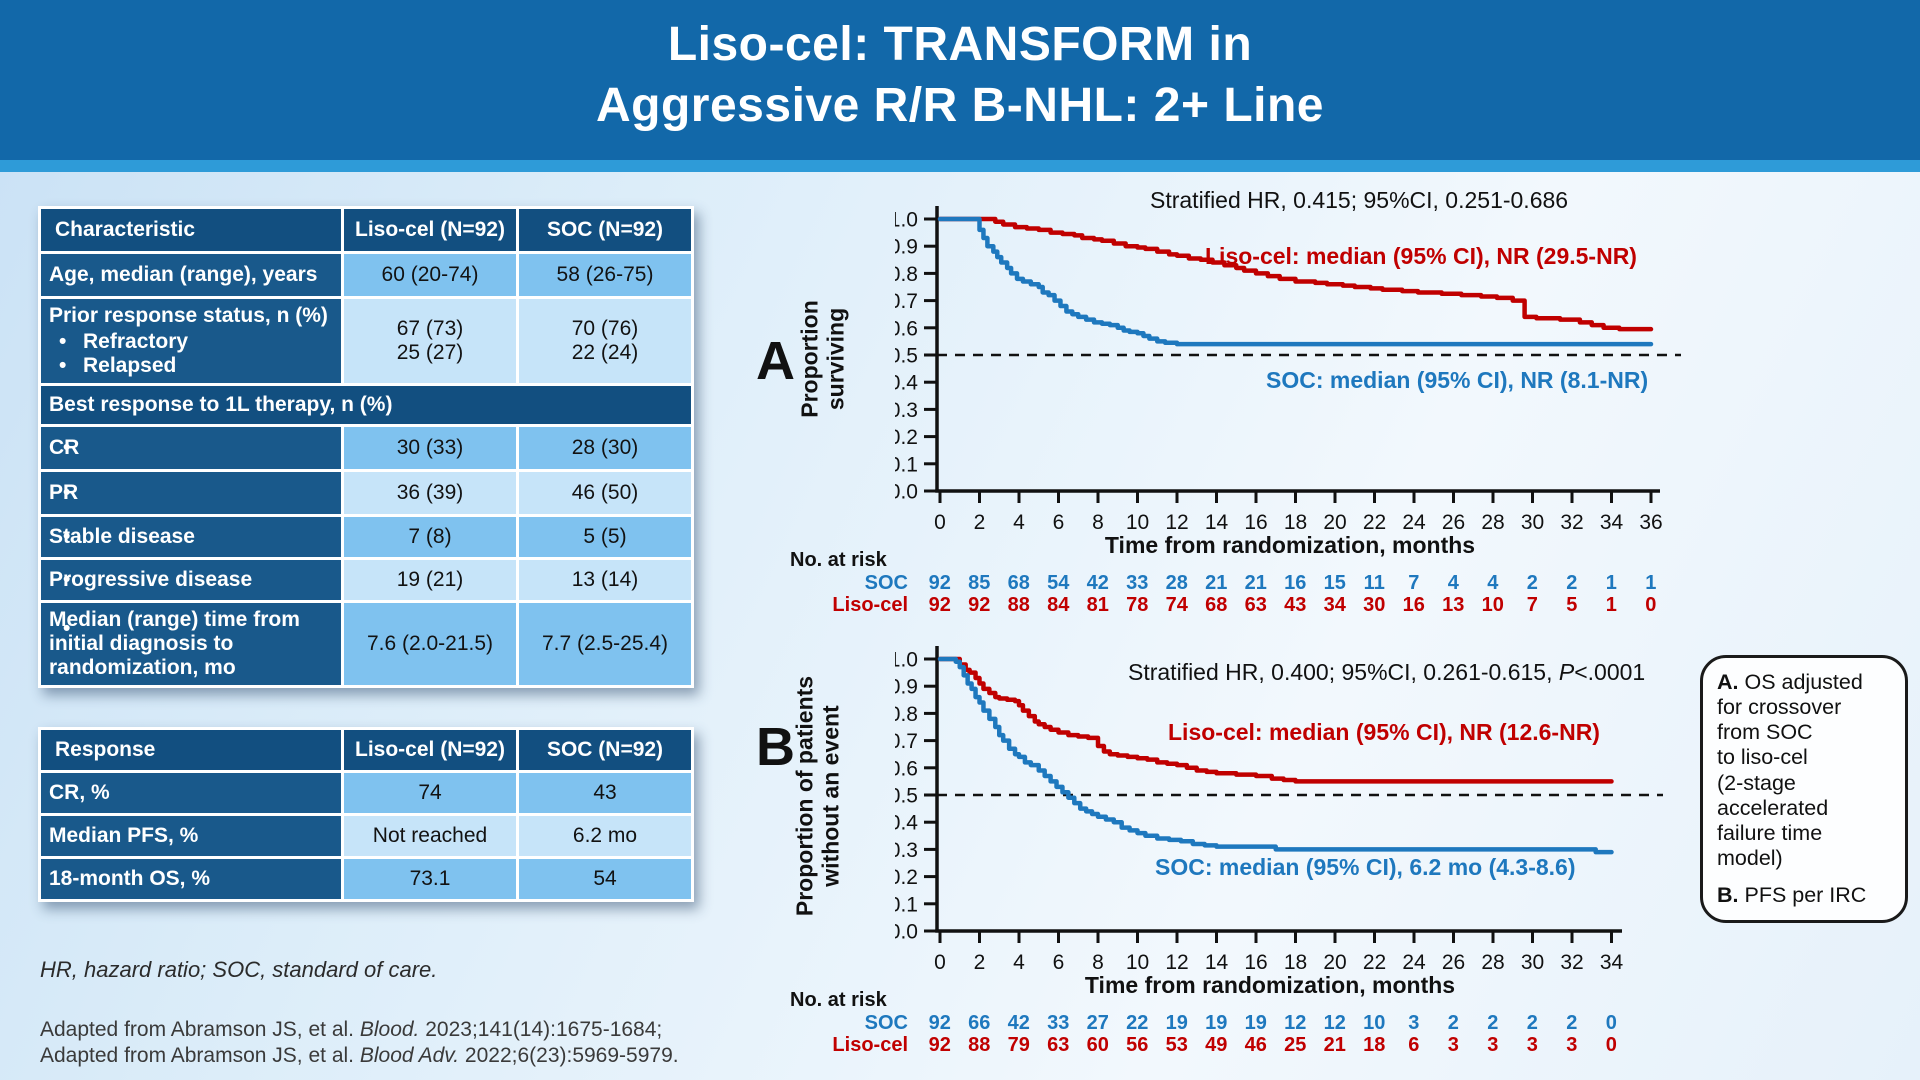  I want to click on cell-soc: 70 (76) 22 (24), so click(605, 341).